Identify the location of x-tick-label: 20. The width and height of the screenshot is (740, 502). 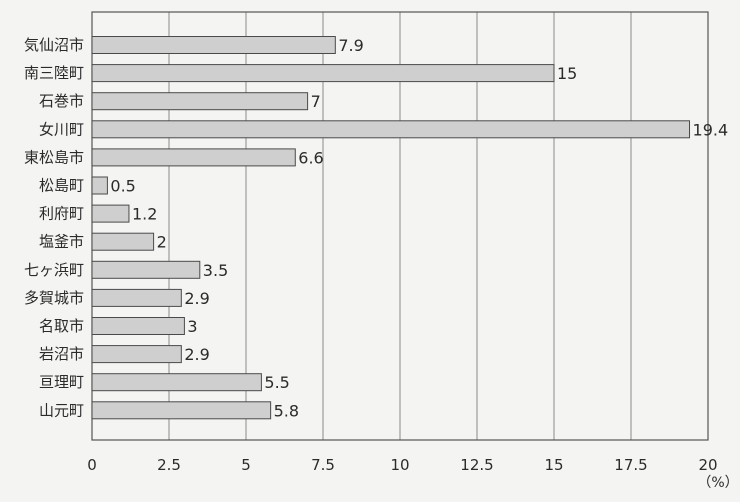
(707, 465).